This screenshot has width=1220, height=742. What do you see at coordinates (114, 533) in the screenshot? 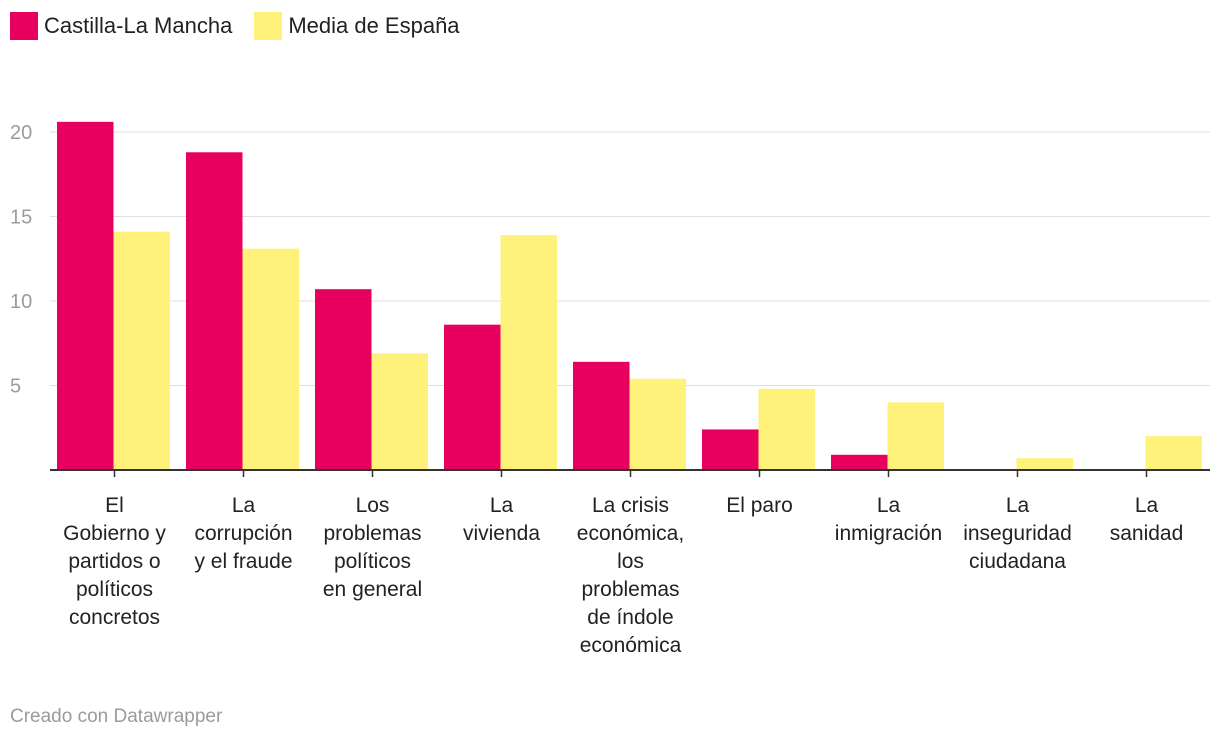
I see `x-tick-label-line: Gobierno y` at bounding box center [114, 533].